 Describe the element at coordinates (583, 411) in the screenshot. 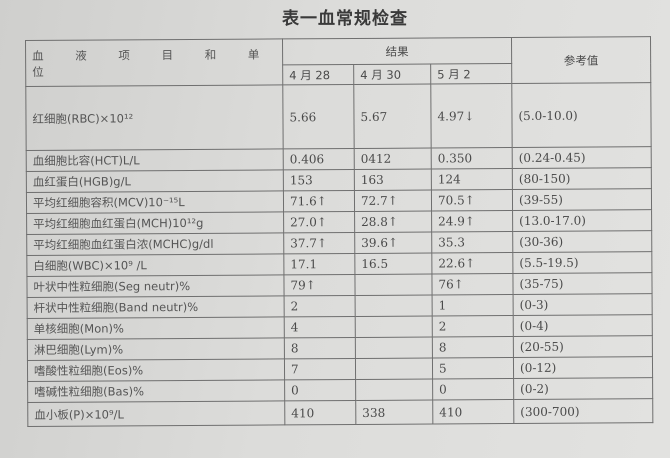

I see `reference-cell: (300-700)` at that location.